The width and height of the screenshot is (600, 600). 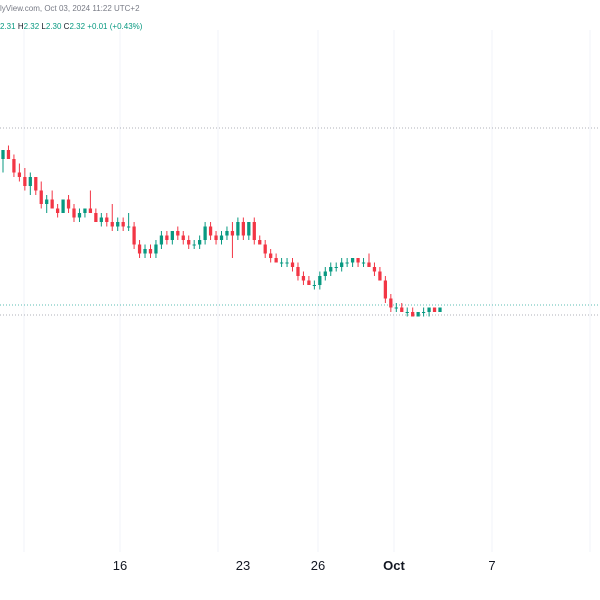 What do you see at coordinates (8, 26) in the screenshot?
I see `open-value: 2.31` at bounding box center [8, 26].